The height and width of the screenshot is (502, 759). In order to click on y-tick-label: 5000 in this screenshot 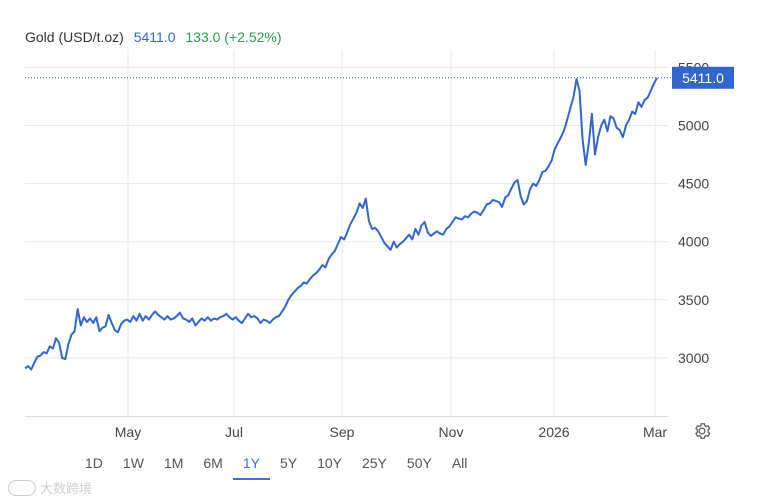, I will do `click(693, 126)`.